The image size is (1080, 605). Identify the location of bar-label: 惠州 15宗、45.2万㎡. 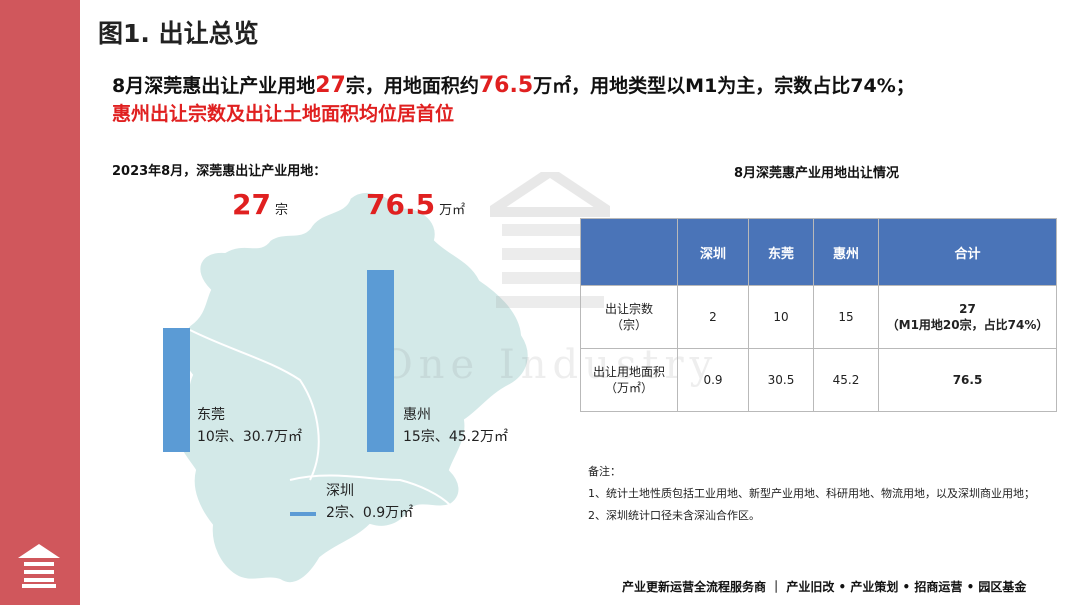
(455, 426).